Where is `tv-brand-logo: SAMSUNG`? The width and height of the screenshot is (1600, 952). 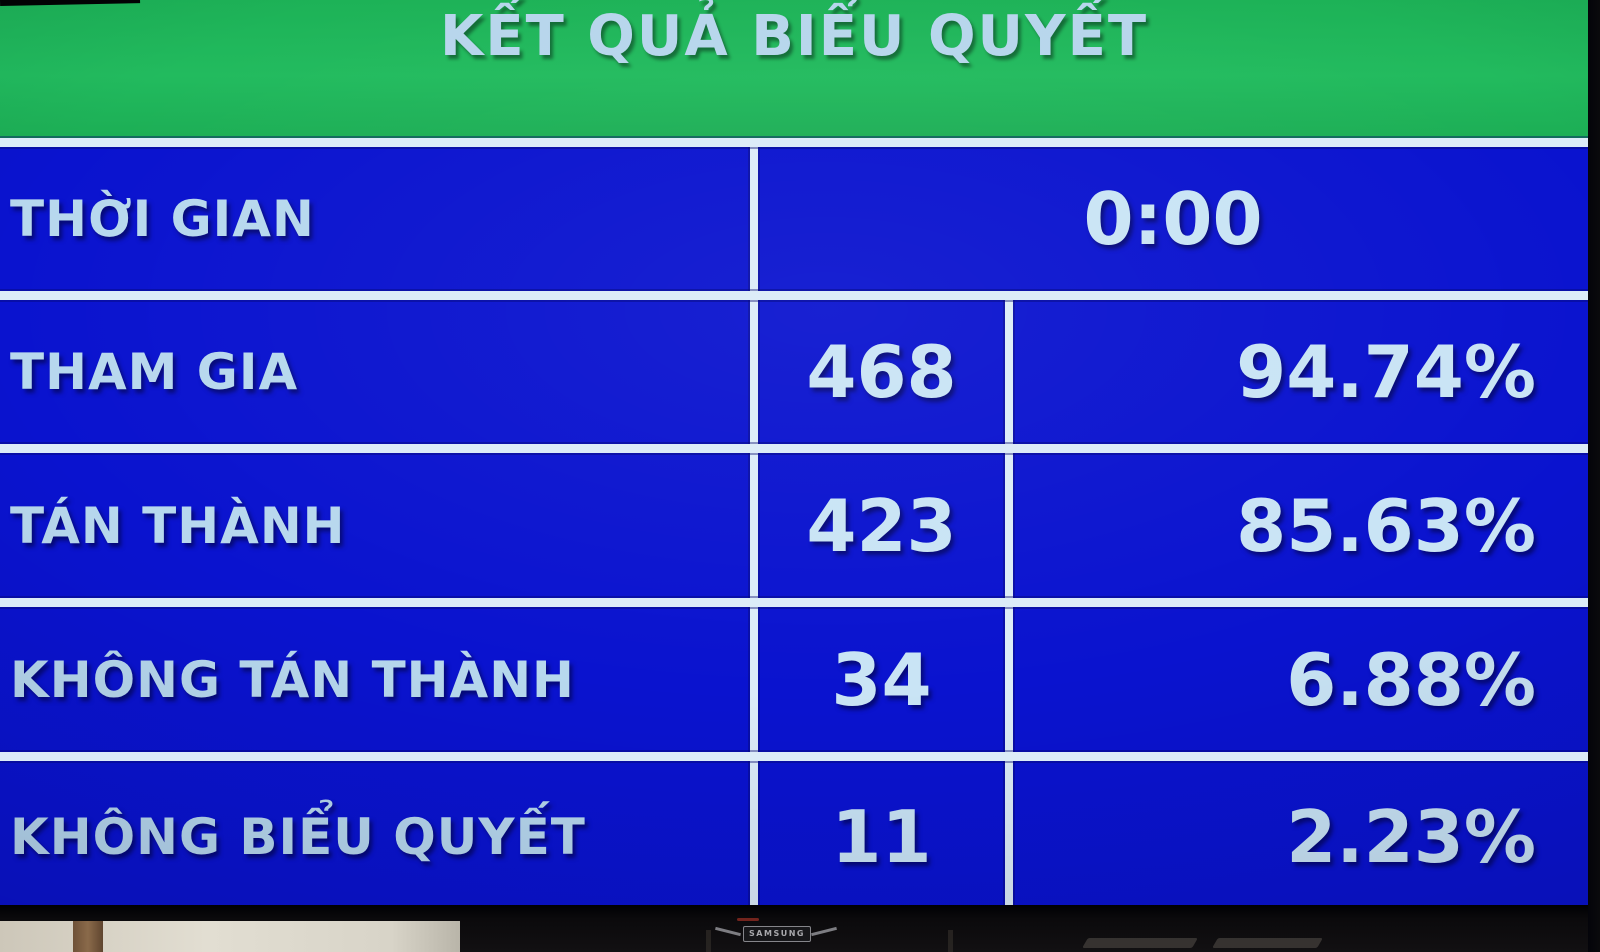 tv-brand-logo: SAMSUNG is located at coordinates (777, 934).